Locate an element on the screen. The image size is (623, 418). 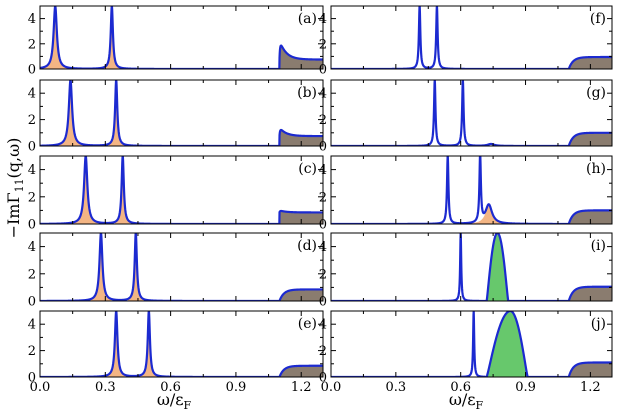
panel-label: (j) is located at coordinates (598, 324).